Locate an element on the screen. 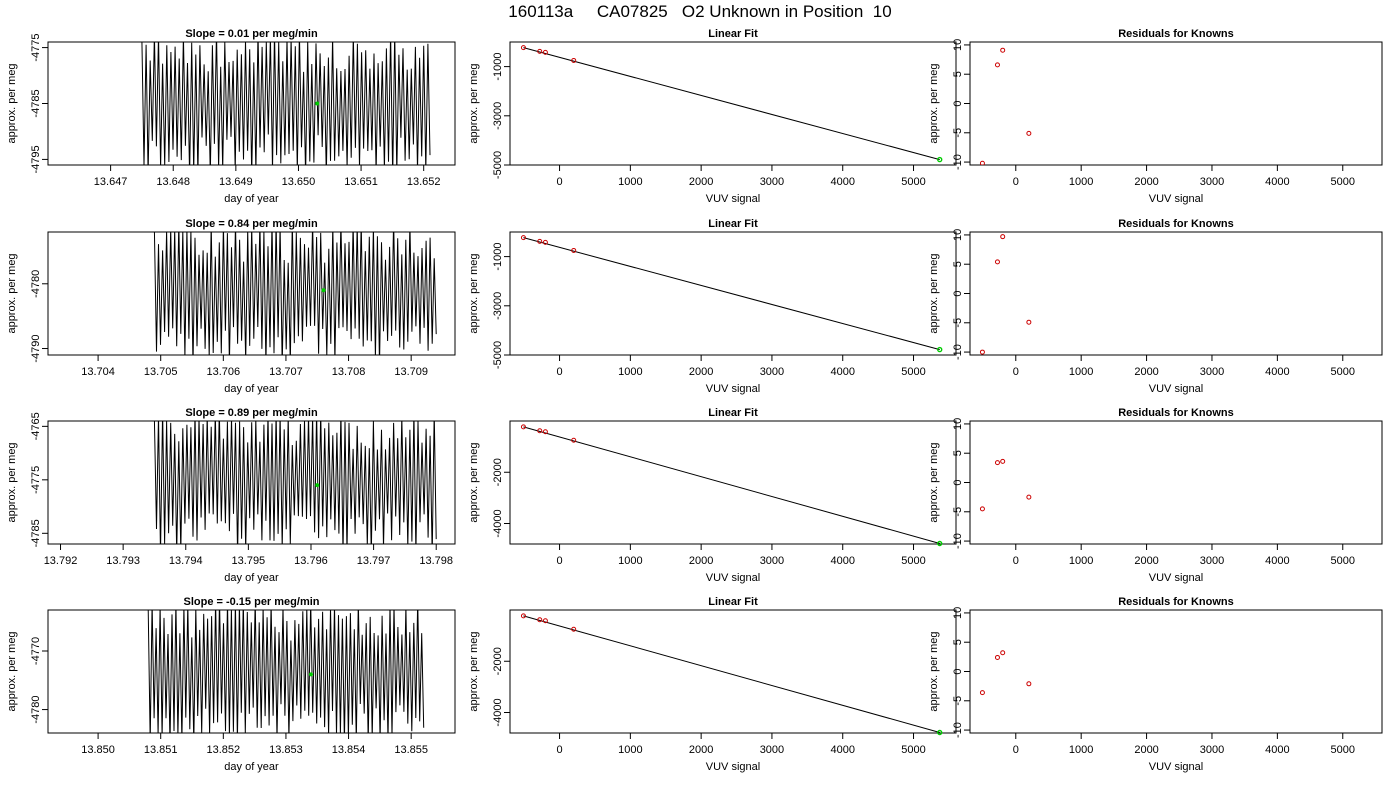 The image size is (1400, 800). panel-title: Residuals for Knowns is located at coordinates (1176, 224).